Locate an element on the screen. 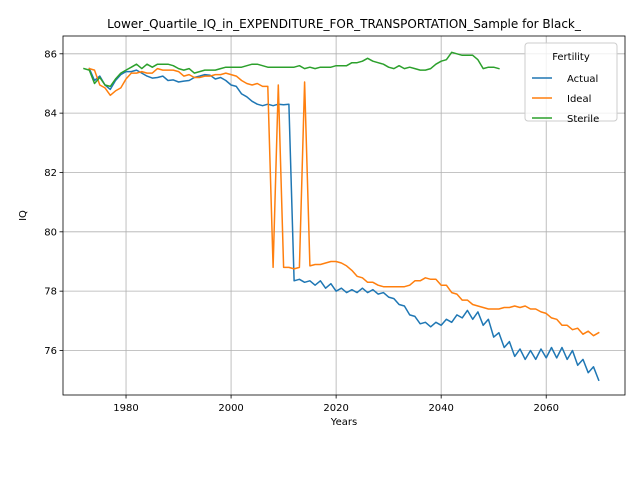 Image resolution: width=640 pixels, height=480 pixels. x-axis-title: Years is located at coordinates (343, 422).